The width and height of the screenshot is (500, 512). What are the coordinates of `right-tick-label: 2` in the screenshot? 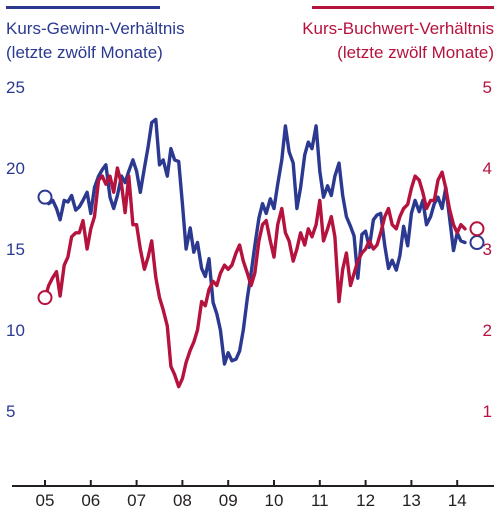 It's located at (487, 330).